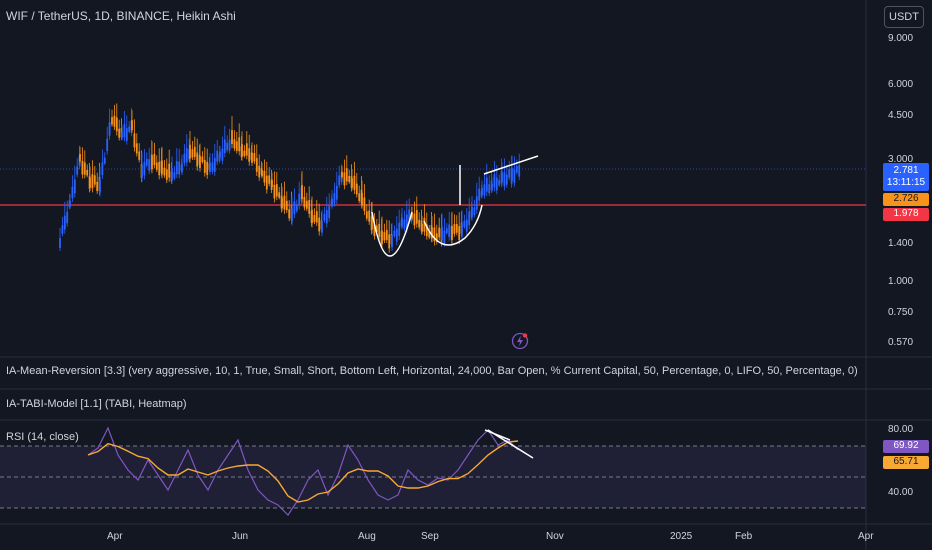 This screenshot has height=550, width=932. What do you see at coordinates (511, 165) in the screenshot?
I see `trend-line-top` at bounding box center [511, 165].